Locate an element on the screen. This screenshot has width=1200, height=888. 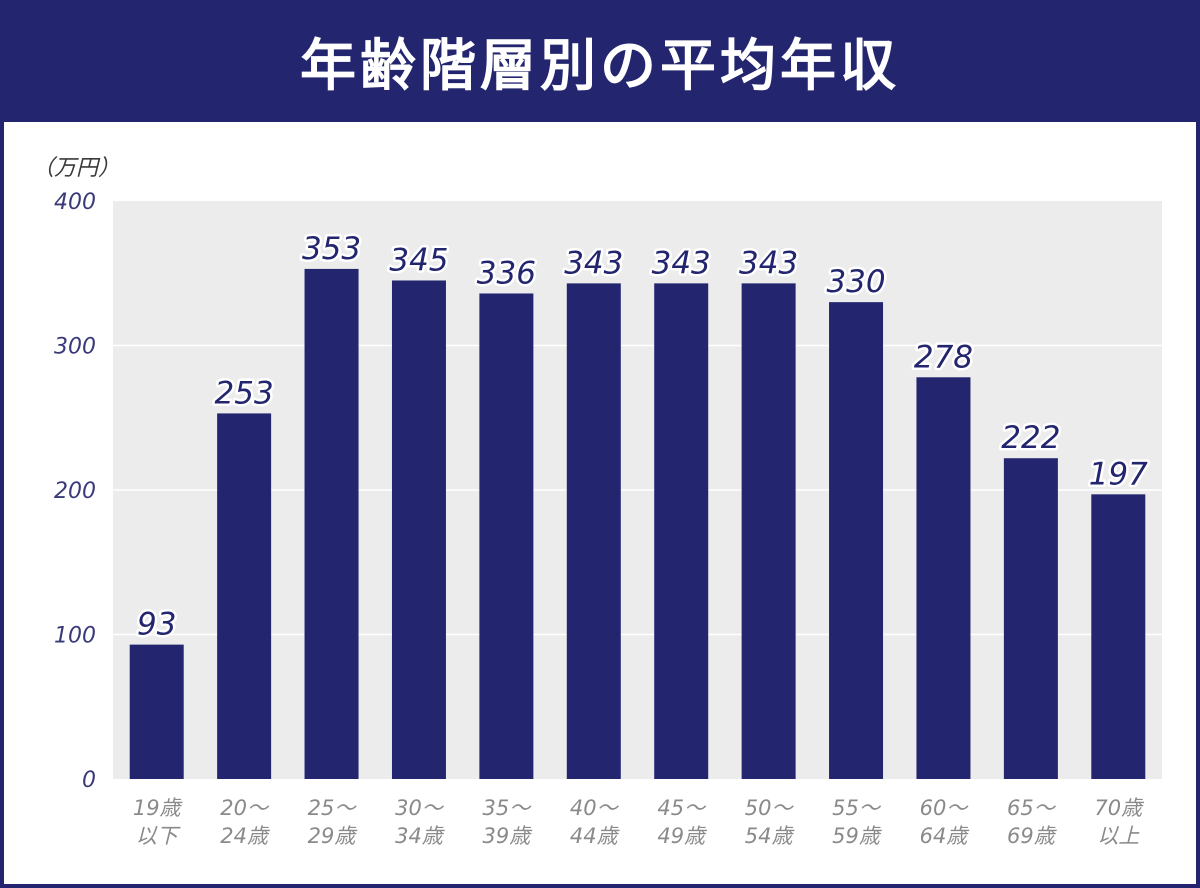
x-tick-label: 60～ is located at coordinates (945, 808).